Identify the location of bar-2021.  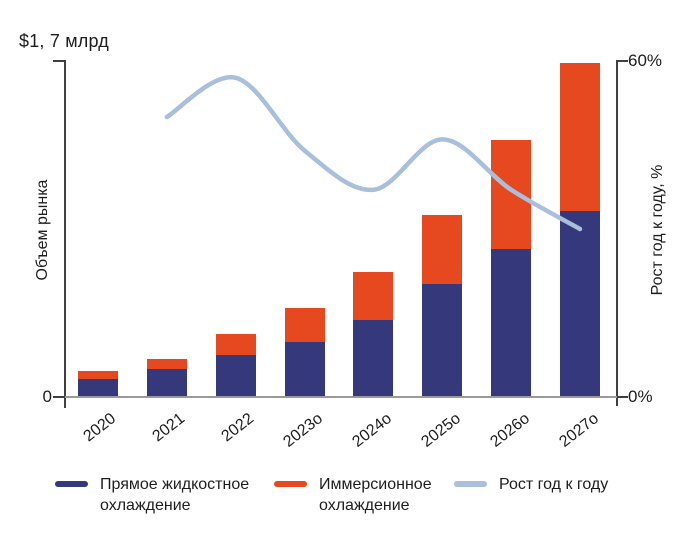
(166, 378).